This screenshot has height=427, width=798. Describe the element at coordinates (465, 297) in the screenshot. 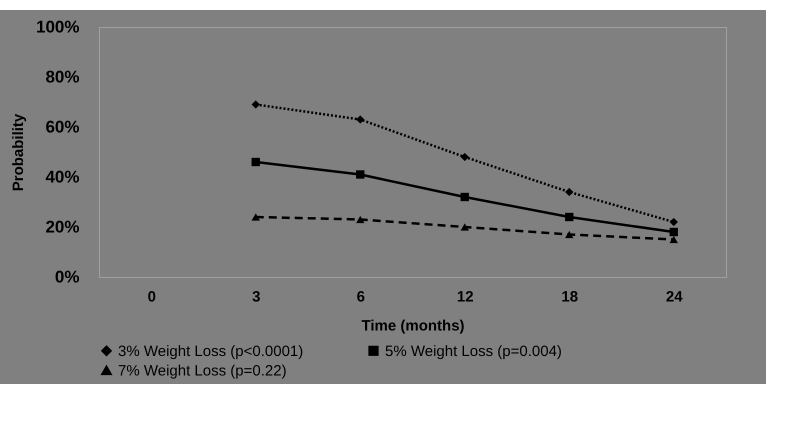

I see `x-tick-label: 12` at that location.